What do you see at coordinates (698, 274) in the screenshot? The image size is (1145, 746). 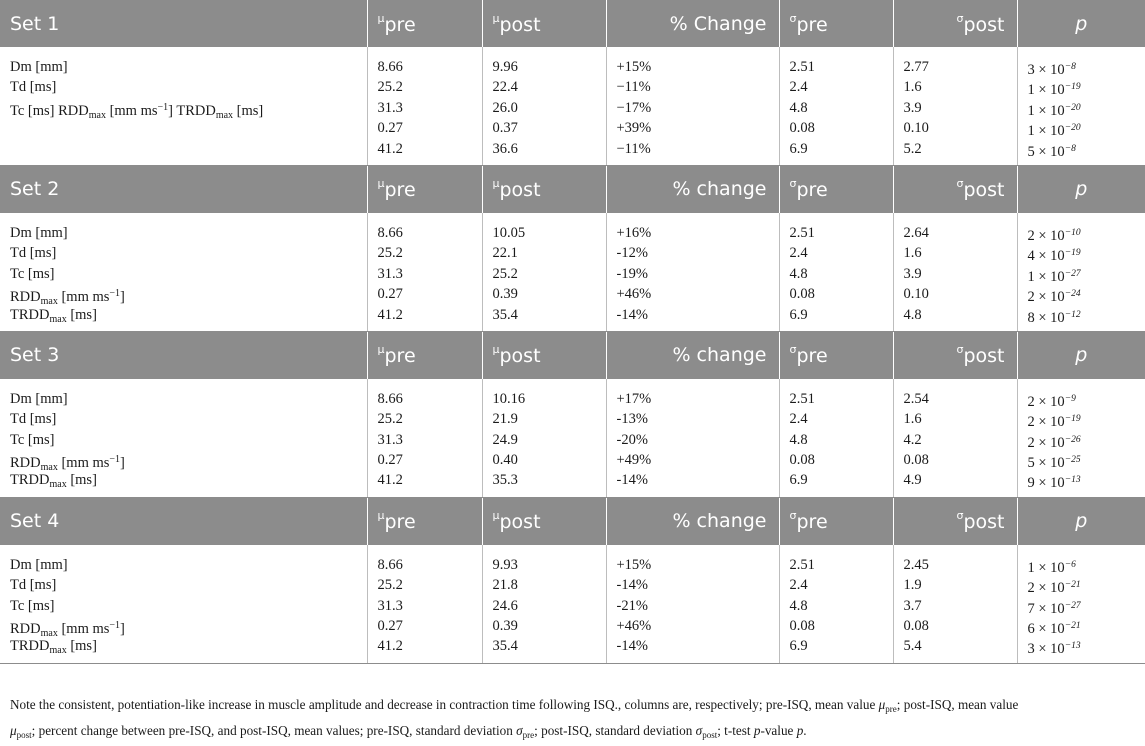 I see `change-column-value: -19%` at bounding box center [698, 274].